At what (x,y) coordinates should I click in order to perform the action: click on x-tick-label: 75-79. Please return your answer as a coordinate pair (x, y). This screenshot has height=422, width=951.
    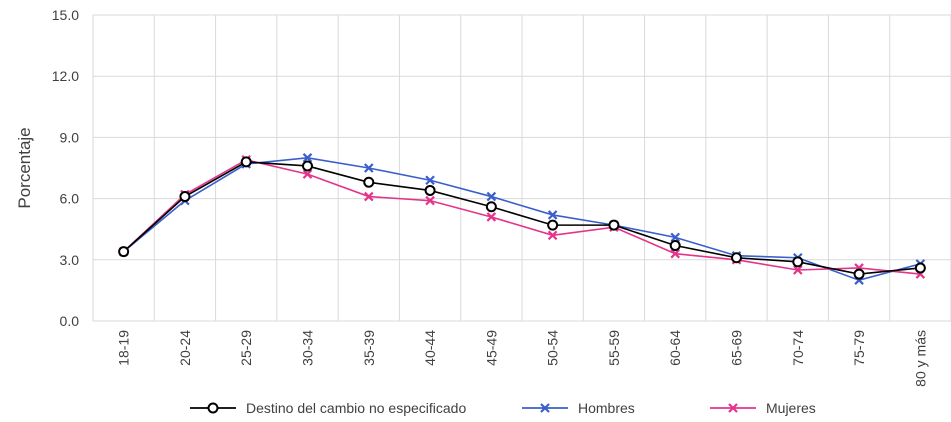
    Looking at the image, I should click on (859, 348).